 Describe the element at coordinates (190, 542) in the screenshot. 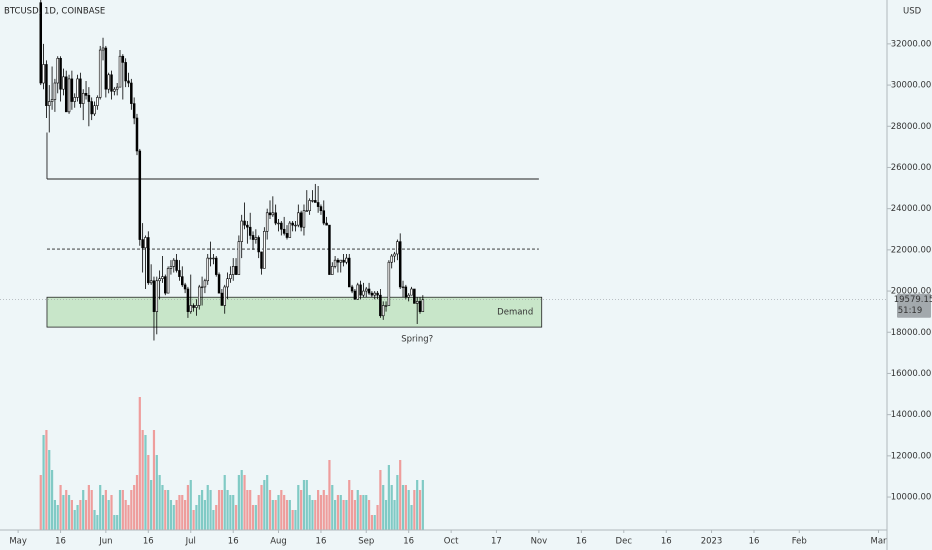

I see `x-tick-label: Jul` at that location.